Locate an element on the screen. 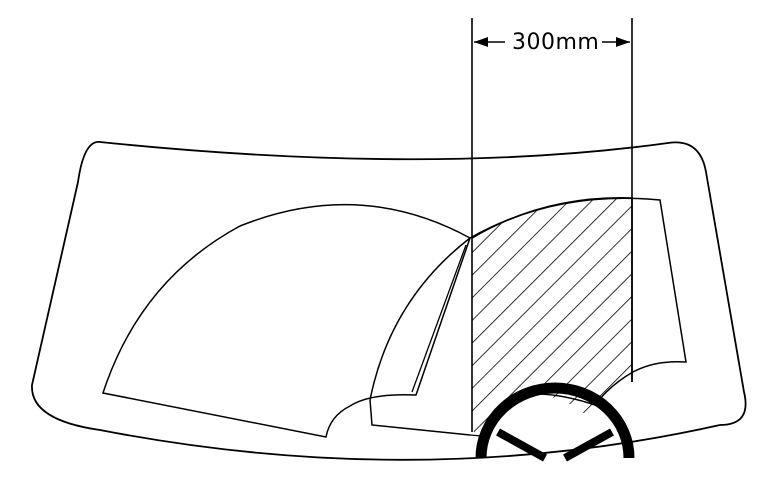  steering-wheel is located at coordinates (555, 422).